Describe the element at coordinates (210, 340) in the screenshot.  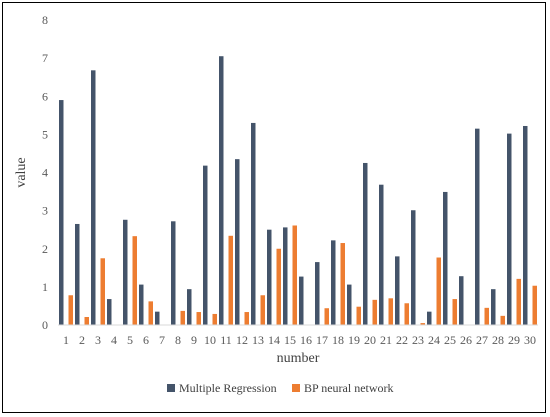
I see `x-tick-label: 10` at that location.